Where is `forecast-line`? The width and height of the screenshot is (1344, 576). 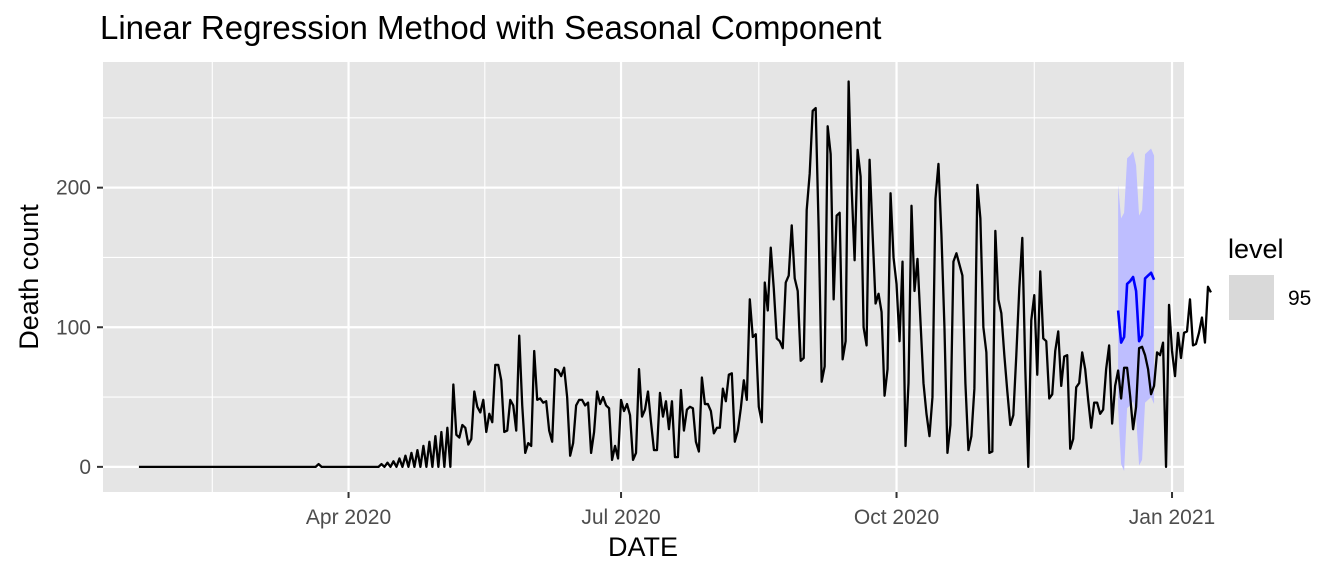 forecast-line is located at coordinates (1136, 307).